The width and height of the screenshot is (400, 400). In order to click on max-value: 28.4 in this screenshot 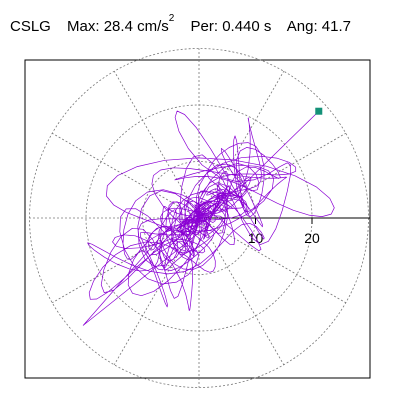, I will do `click(118, 26)`.